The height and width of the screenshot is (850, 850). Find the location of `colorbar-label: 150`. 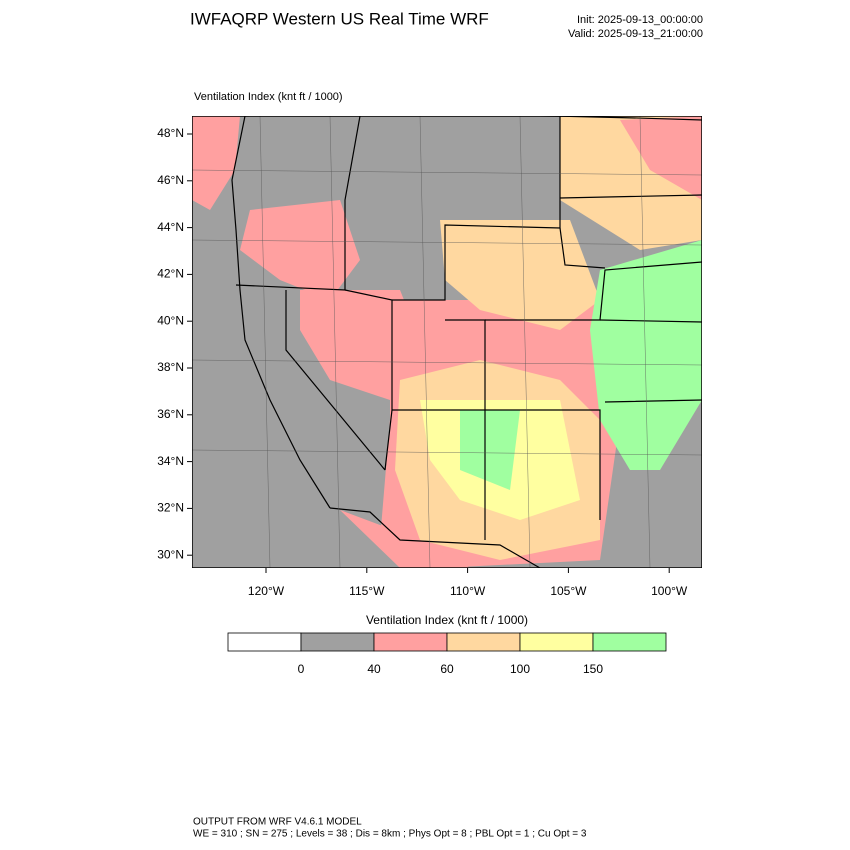

colorbar-label: 150 is located at coordinates (593, 669).